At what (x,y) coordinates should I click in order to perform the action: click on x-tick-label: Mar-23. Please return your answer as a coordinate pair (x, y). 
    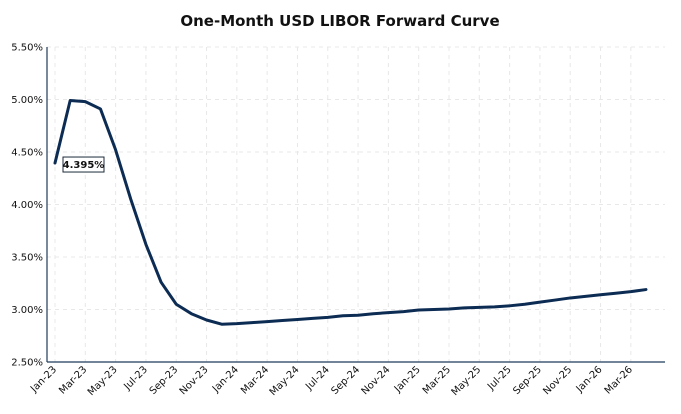
    Looking at the image, I should click on (73, 380).